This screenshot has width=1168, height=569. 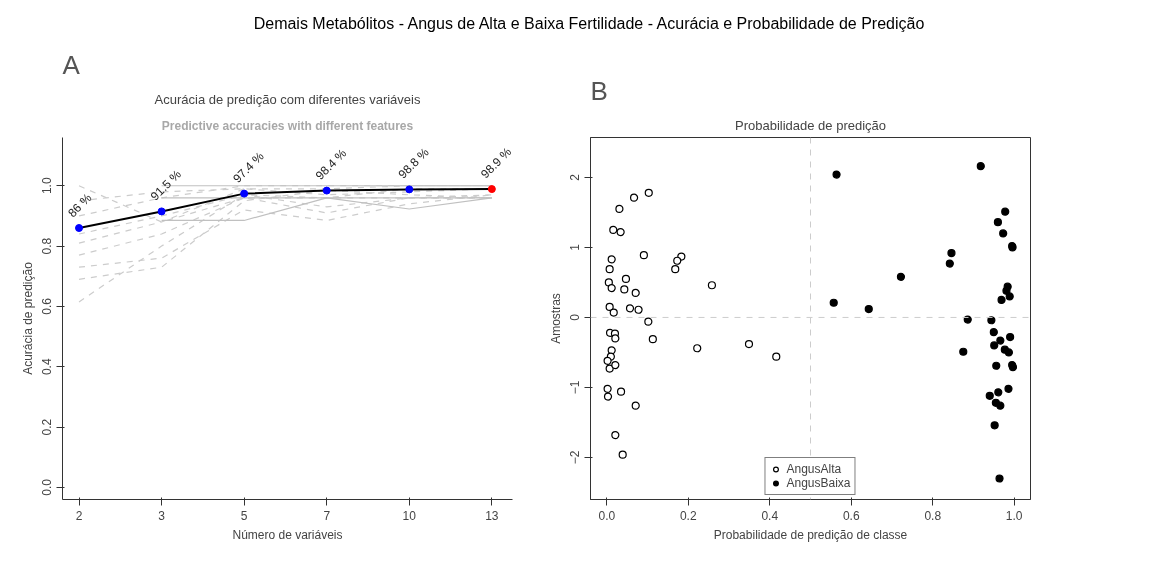 I want to click on y-tick-label: 0.8, so click(x=47, y=246).